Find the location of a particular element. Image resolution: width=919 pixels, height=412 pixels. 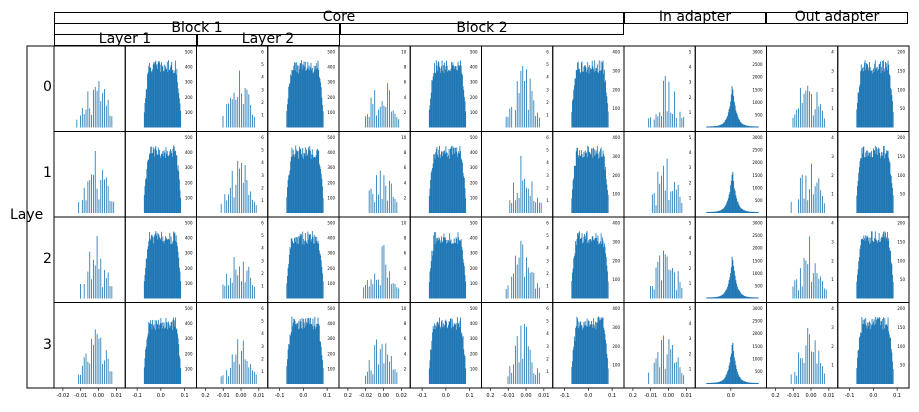

x-tick-label: 0.0 is located at coordinates (303, 396).